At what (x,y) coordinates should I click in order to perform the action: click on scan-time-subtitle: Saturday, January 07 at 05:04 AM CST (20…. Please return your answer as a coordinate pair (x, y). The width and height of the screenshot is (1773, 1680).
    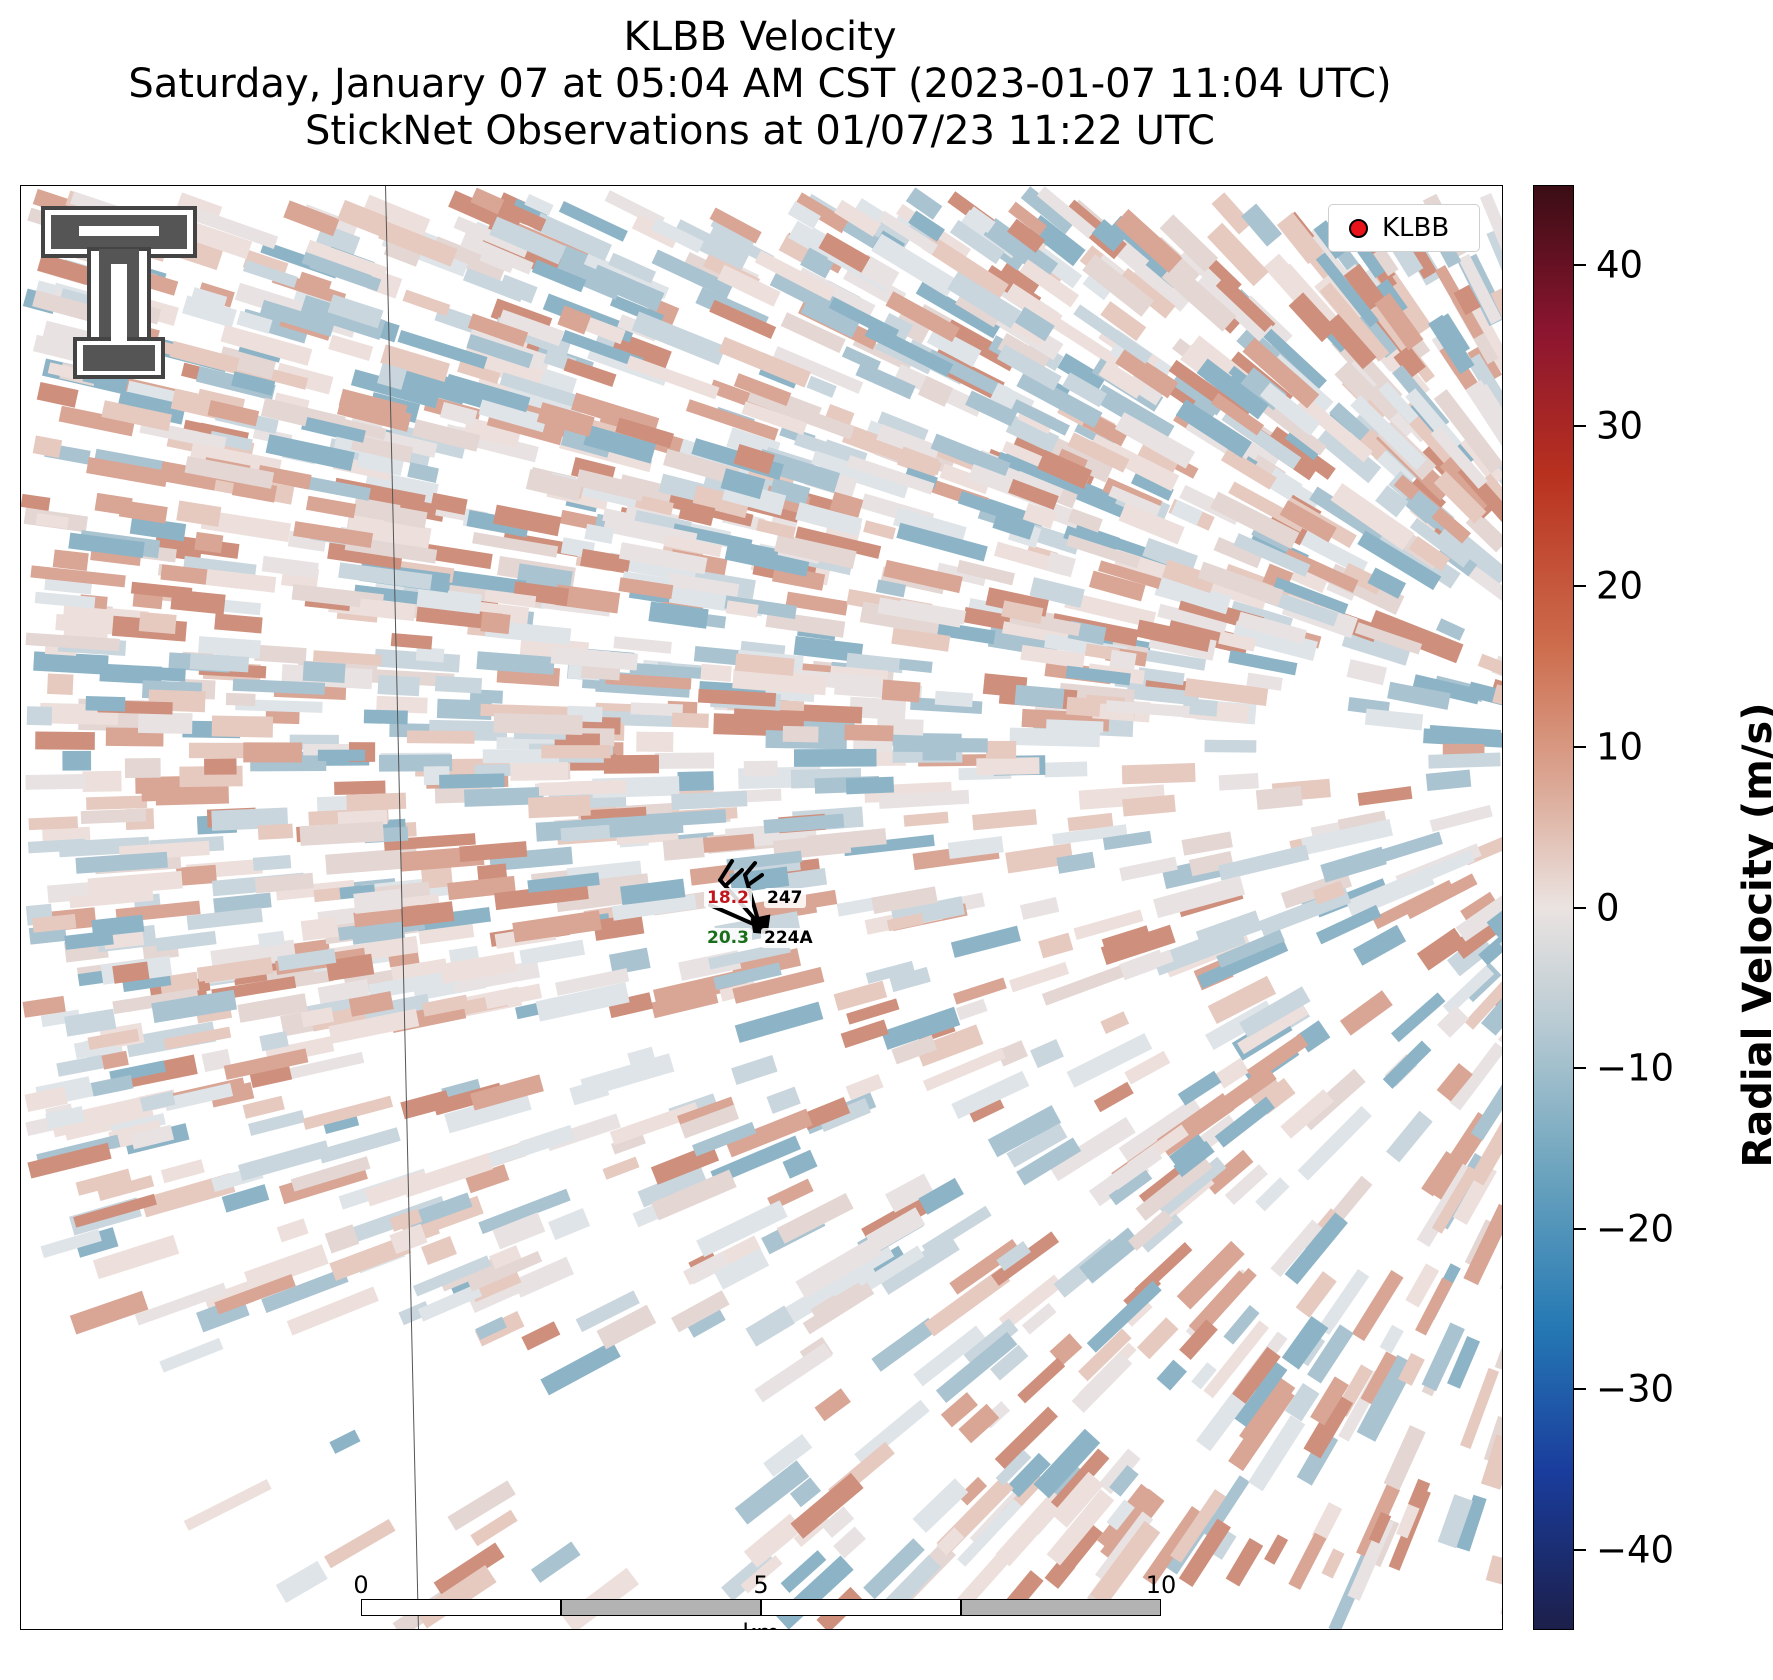
    Looking at the image, I should click on (760, 84).